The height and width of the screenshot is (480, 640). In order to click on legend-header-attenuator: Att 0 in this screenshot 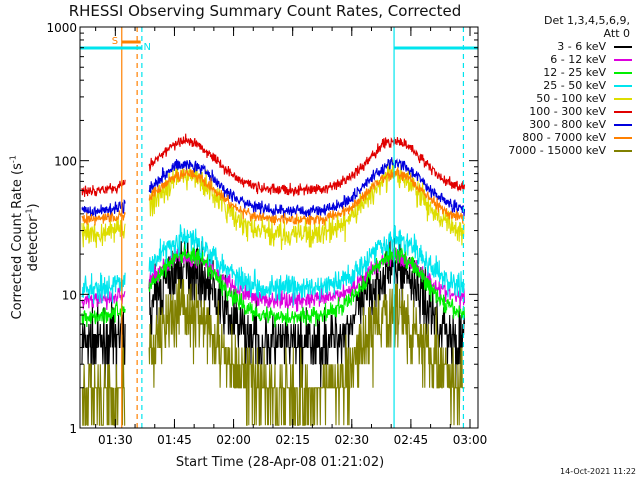, I will do `click(616, 33)`.